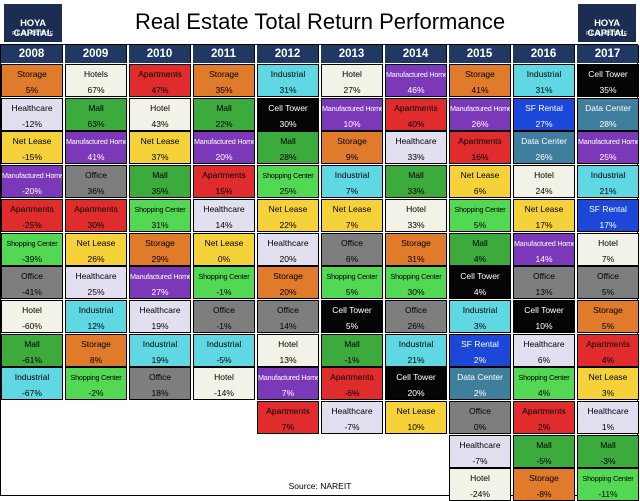 The width and height of the screenshot is (640, 501). What do you see at coordinates (224, 215) in the screenshot?
I see `cell-2011-healthcare: Healthcare 14%` at bounding box center [224, 215].